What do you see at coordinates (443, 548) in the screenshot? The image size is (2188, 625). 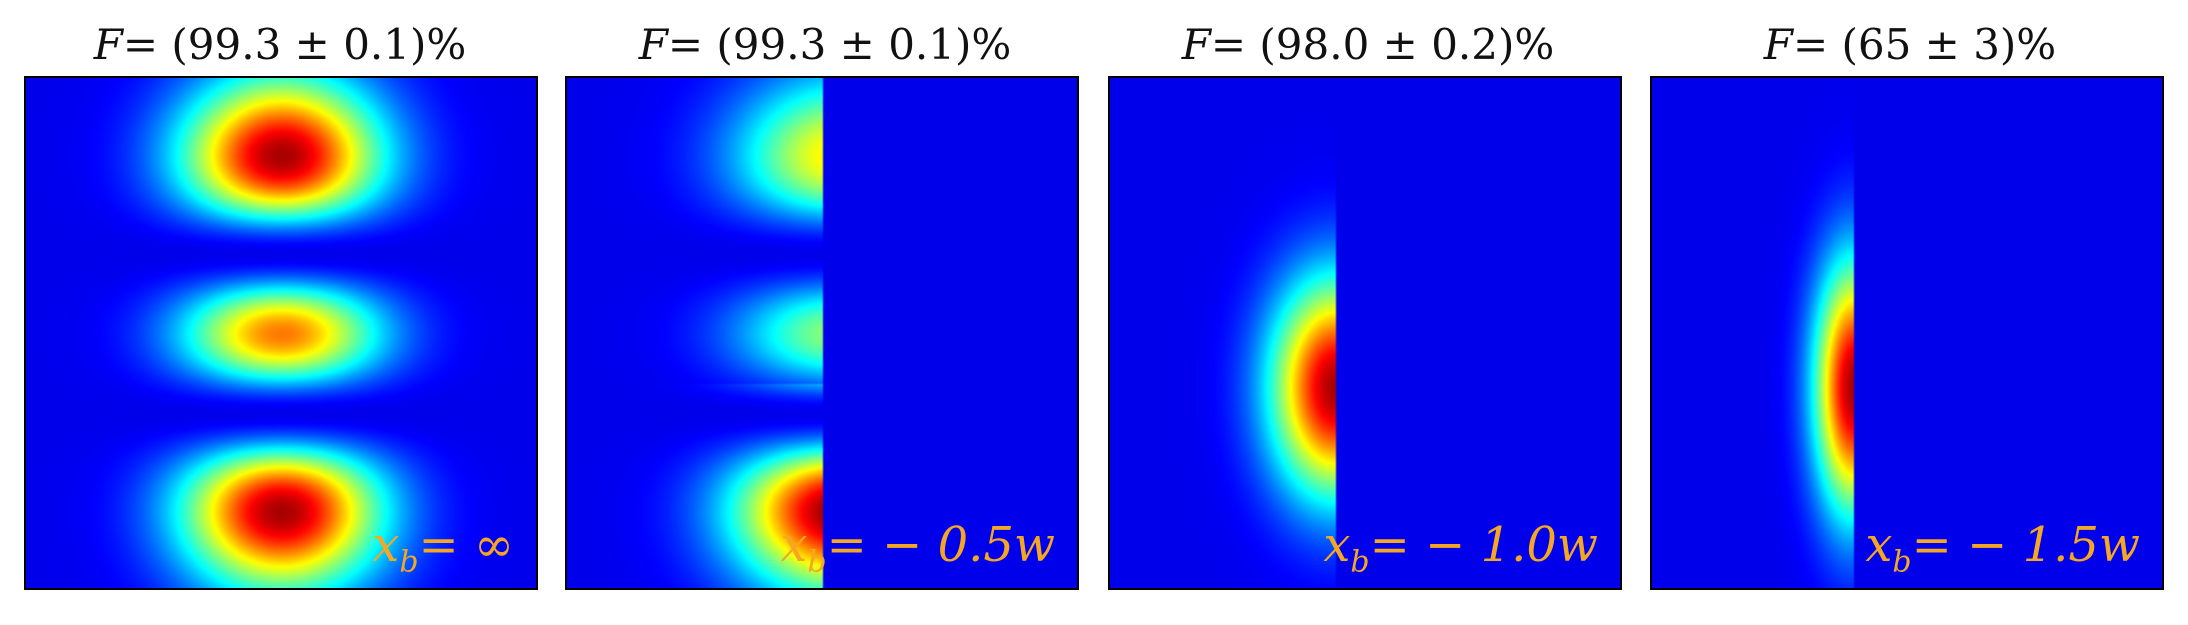 I see `panel-1-barrier-label: xb= ∞` at bounding box center [443, 548].